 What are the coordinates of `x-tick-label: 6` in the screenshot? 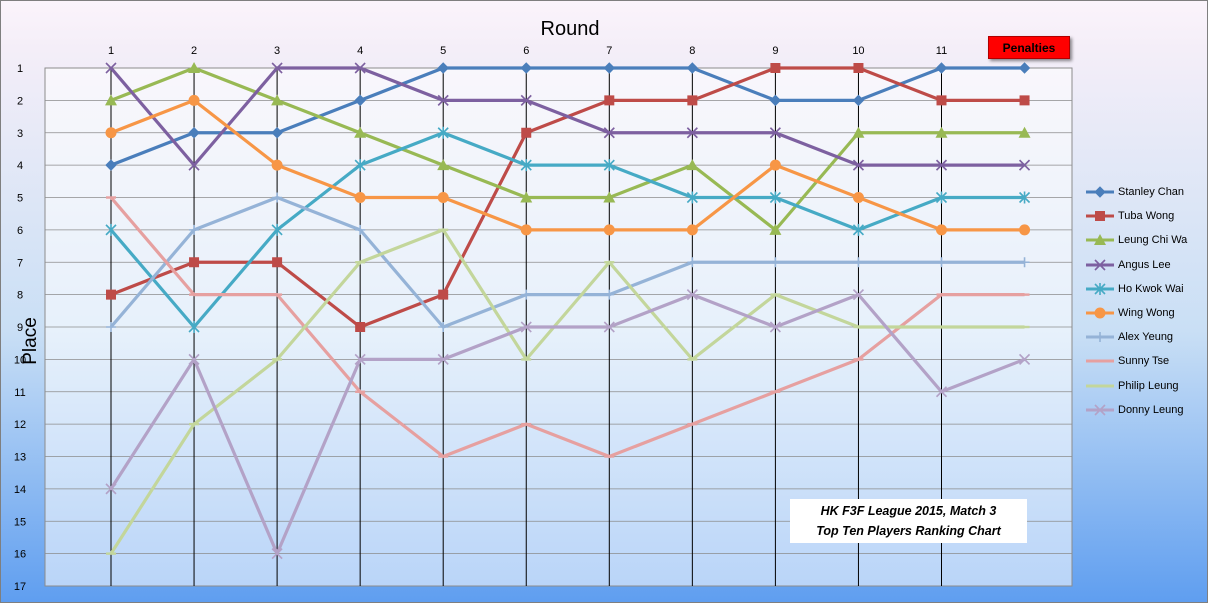 It's located at (526, 51).